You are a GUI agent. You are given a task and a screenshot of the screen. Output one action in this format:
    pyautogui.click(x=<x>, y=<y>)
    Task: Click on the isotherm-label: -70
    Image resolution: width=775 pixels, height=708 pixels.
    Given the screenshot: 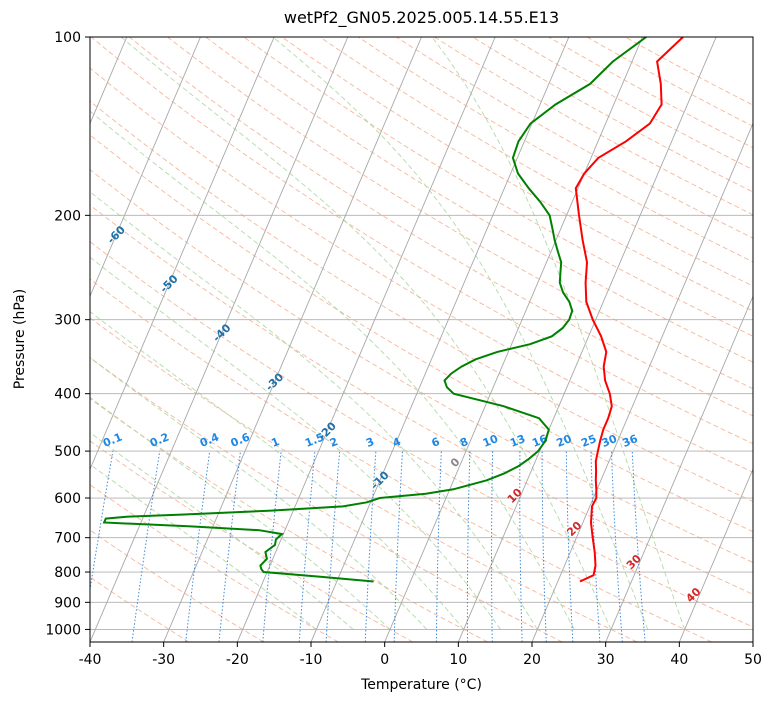 What is the action you would take?
    pyautogui.click(x=63, y=185)
    